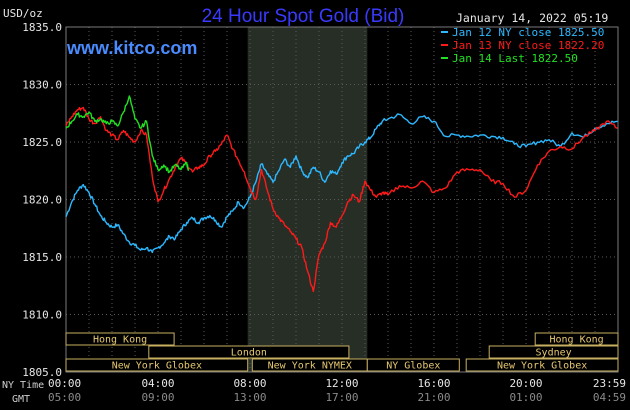  Describe the element at coordinates (21, 399) in the screenshot. I see `gmt-row-label: GMT` at that location.